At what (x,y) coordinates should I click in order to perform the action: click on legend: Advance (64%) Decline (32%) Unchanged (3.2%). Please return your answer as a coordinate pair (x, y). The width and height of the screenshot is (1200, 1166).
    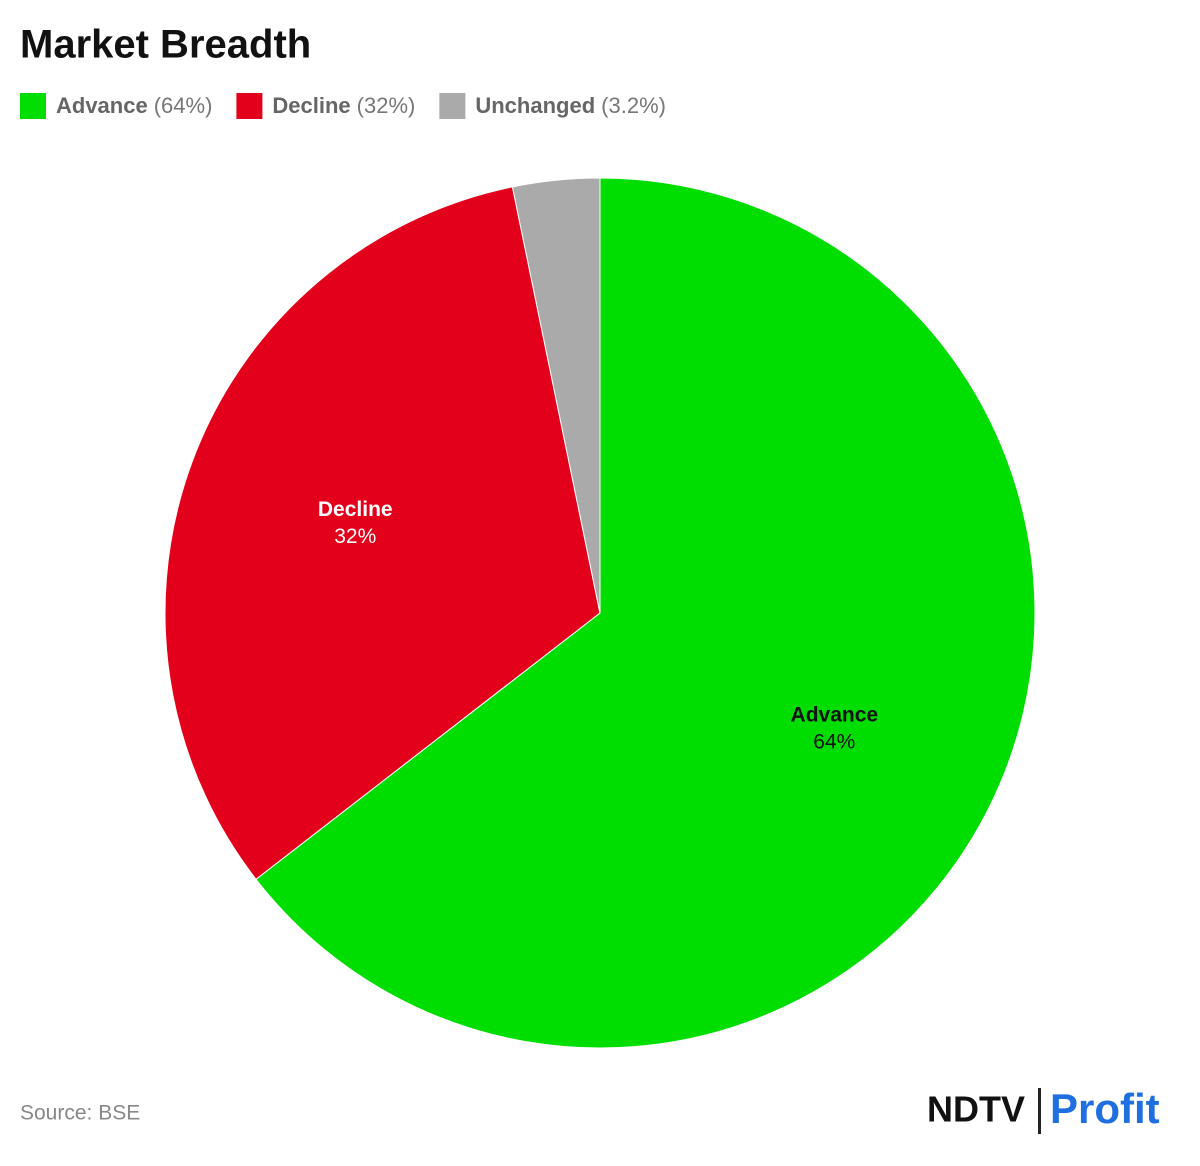
    Looking at the image, I should click on (343, 106).